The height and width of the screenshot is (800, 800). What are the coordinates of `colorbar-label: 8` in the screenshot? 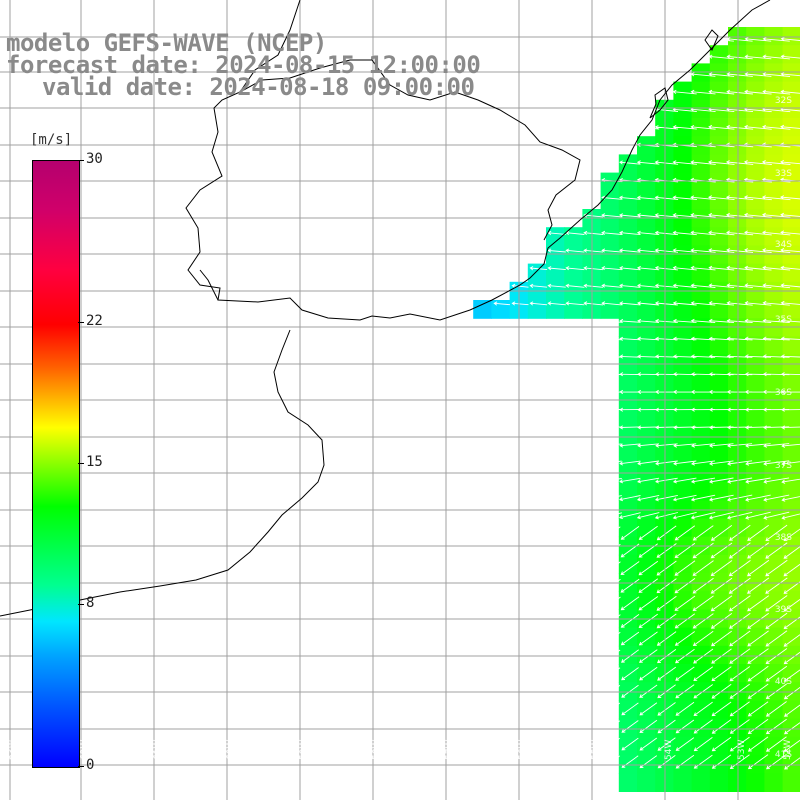 It's located at (90, 603).